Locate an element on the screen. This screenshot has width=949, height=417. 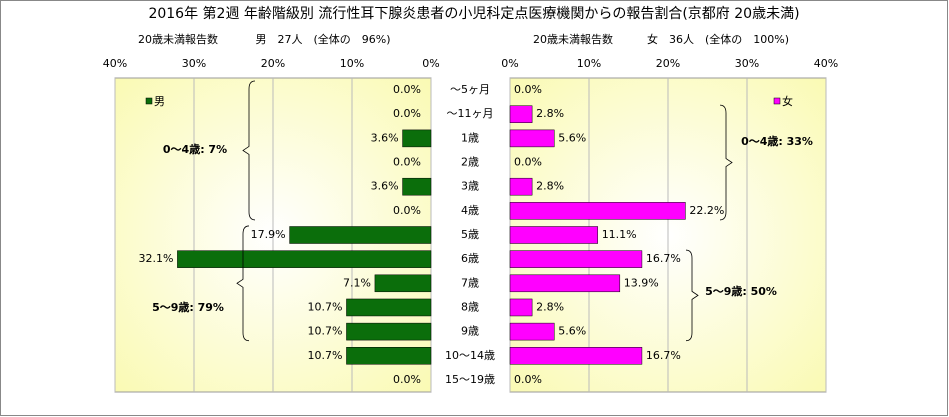
legend-label: 男 is located at coordinates (159, 101).